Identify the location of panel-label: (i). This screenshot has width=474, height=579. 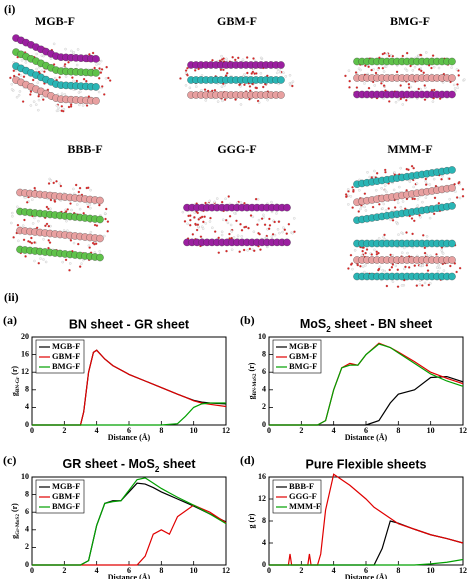
(9, 9).